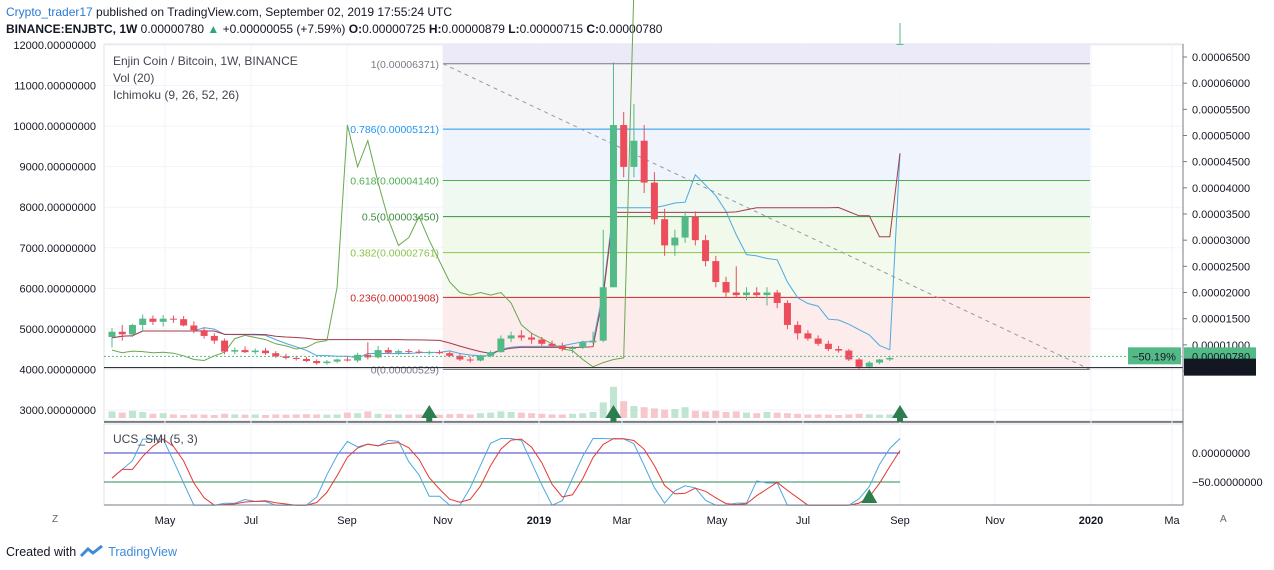  Describe the element at coordinates (869, 496) in the screenshot. I see `smi-buy-arrow-icon` at that location.